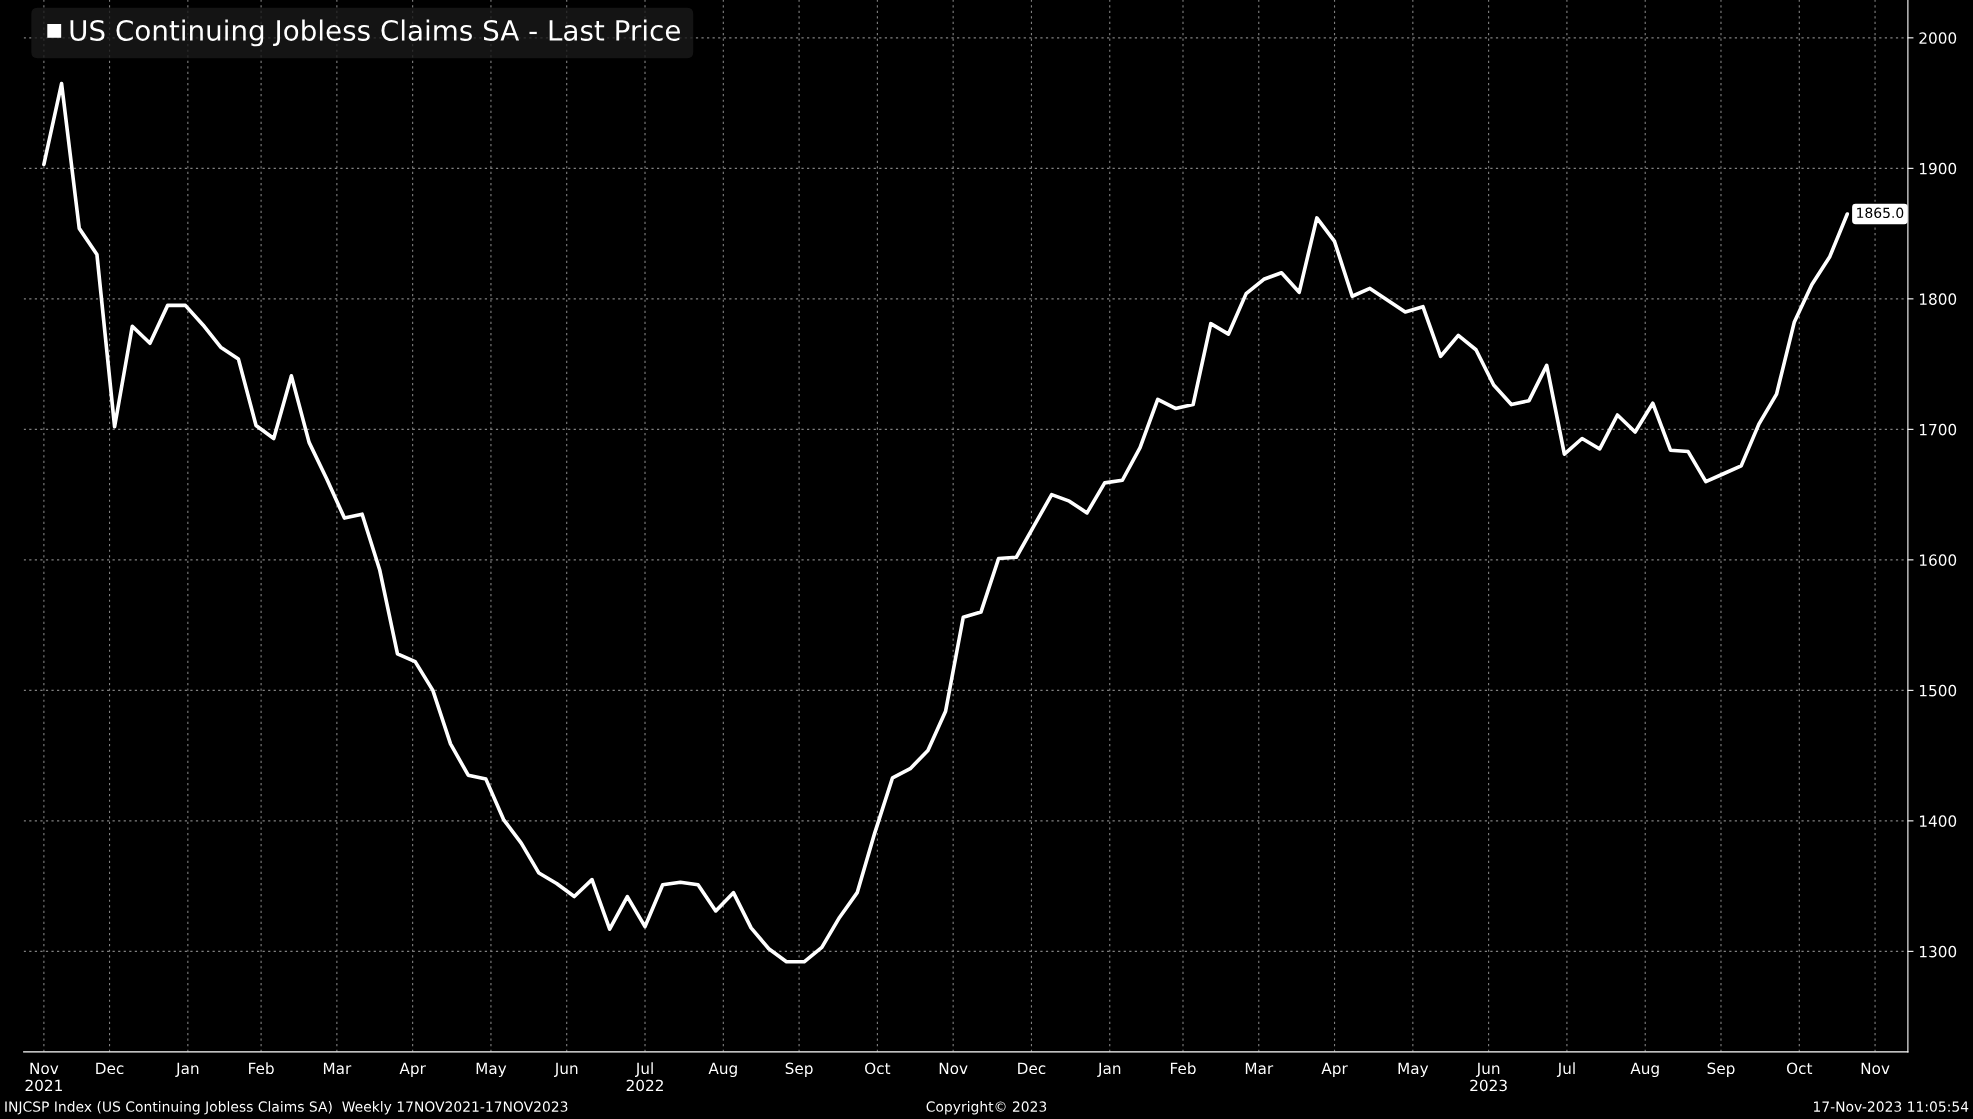 The width and height of the screenshot is (1973, 1119). I want to click on y-tick-label: 1300, so click(1938, 951).